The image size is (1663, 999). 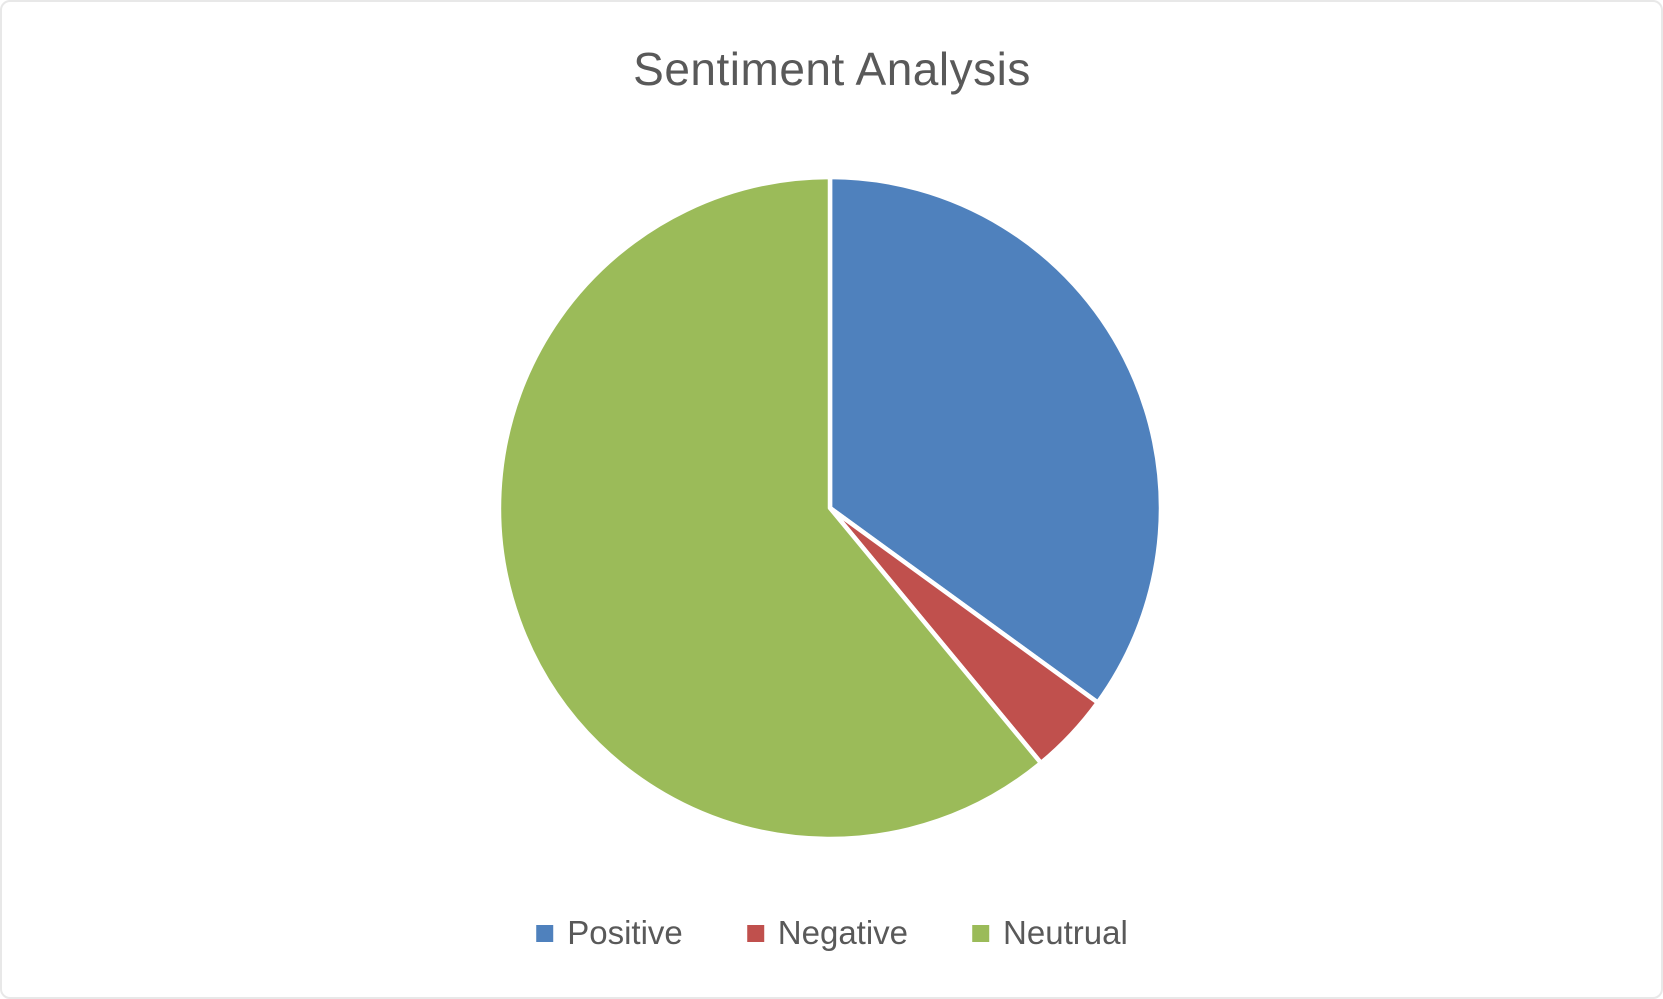 I want to click on legend-label-positive: Positive, so click(x=625, y=932).